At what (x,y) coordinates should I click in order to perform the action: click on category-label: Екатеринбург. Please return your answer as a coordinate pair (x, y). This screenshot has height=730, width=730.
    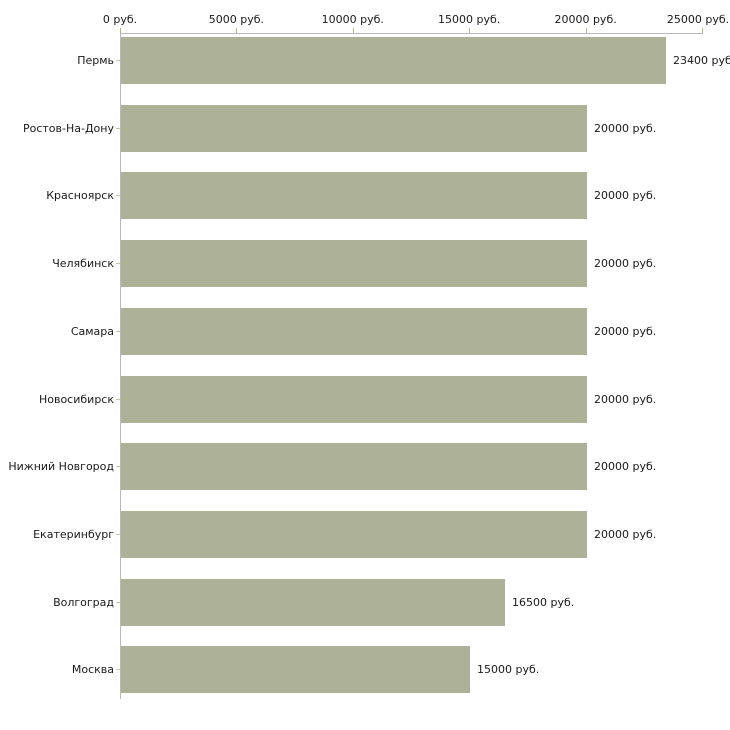
    Looking at the image, I should click on (73, 534).